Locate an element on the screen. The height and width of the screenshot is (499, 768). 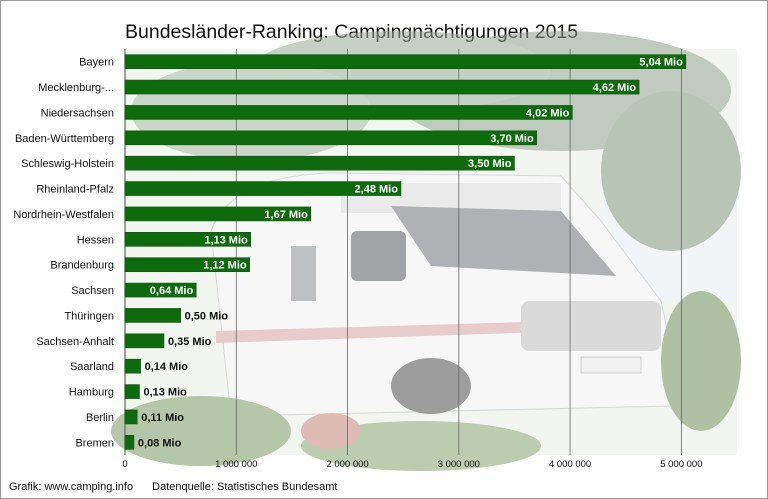
x-tick-label: 1 000 000 is located at coordinates (236, 464).